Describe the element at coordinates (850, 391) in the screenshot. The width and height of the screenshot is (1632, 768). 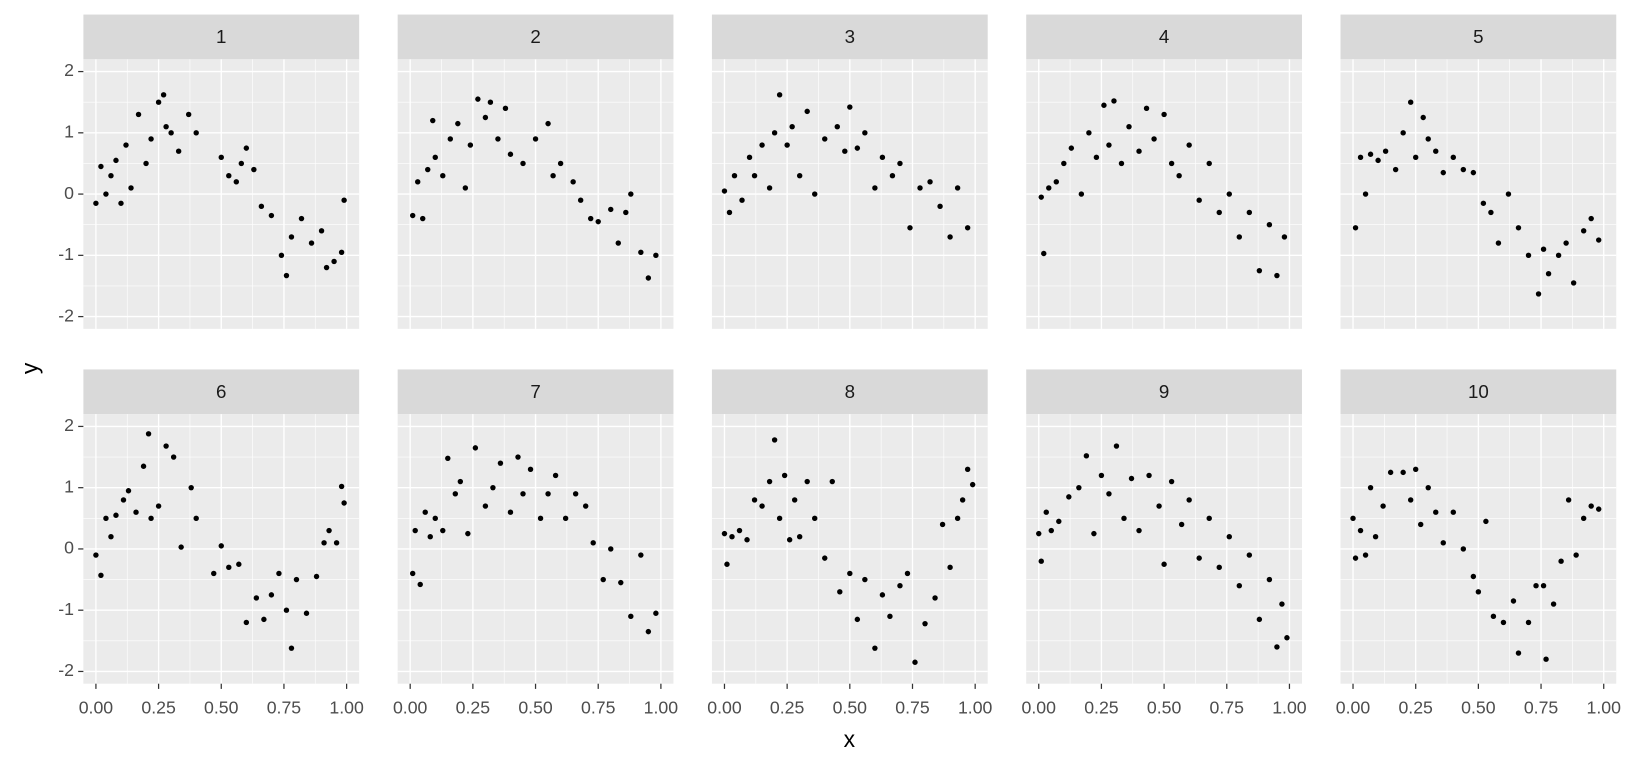
I see `strip-label: 8` at that location.